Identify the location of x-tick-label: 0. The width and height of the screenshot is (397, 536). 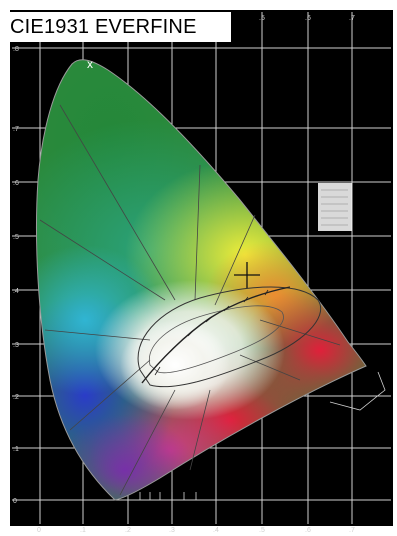
(39, 530).